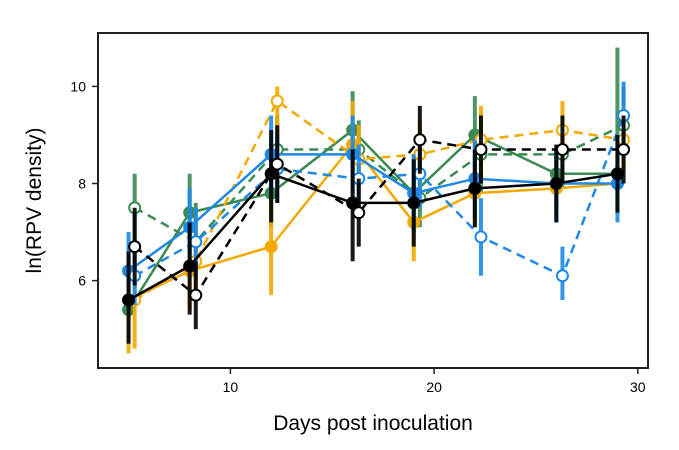  What do you see at coordinates (231, 387) in the screenshot?
I see `x-tick-label: 10` at bounding box center [231, 387].